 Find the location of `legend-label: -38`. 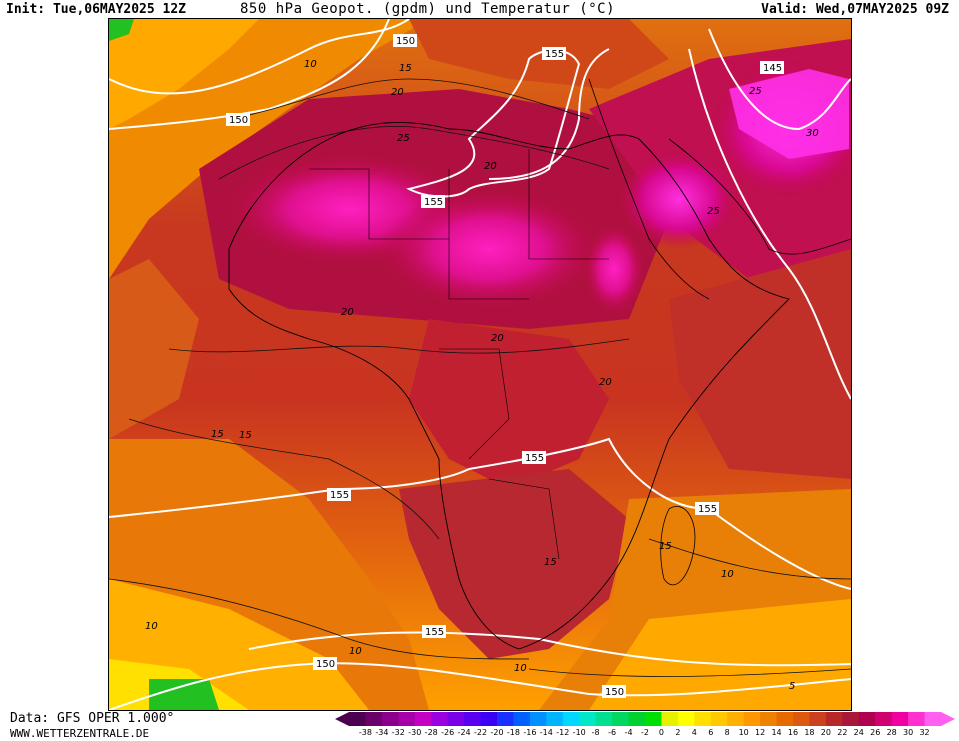

legend-label: -38 is located at coordinates (365, 732).